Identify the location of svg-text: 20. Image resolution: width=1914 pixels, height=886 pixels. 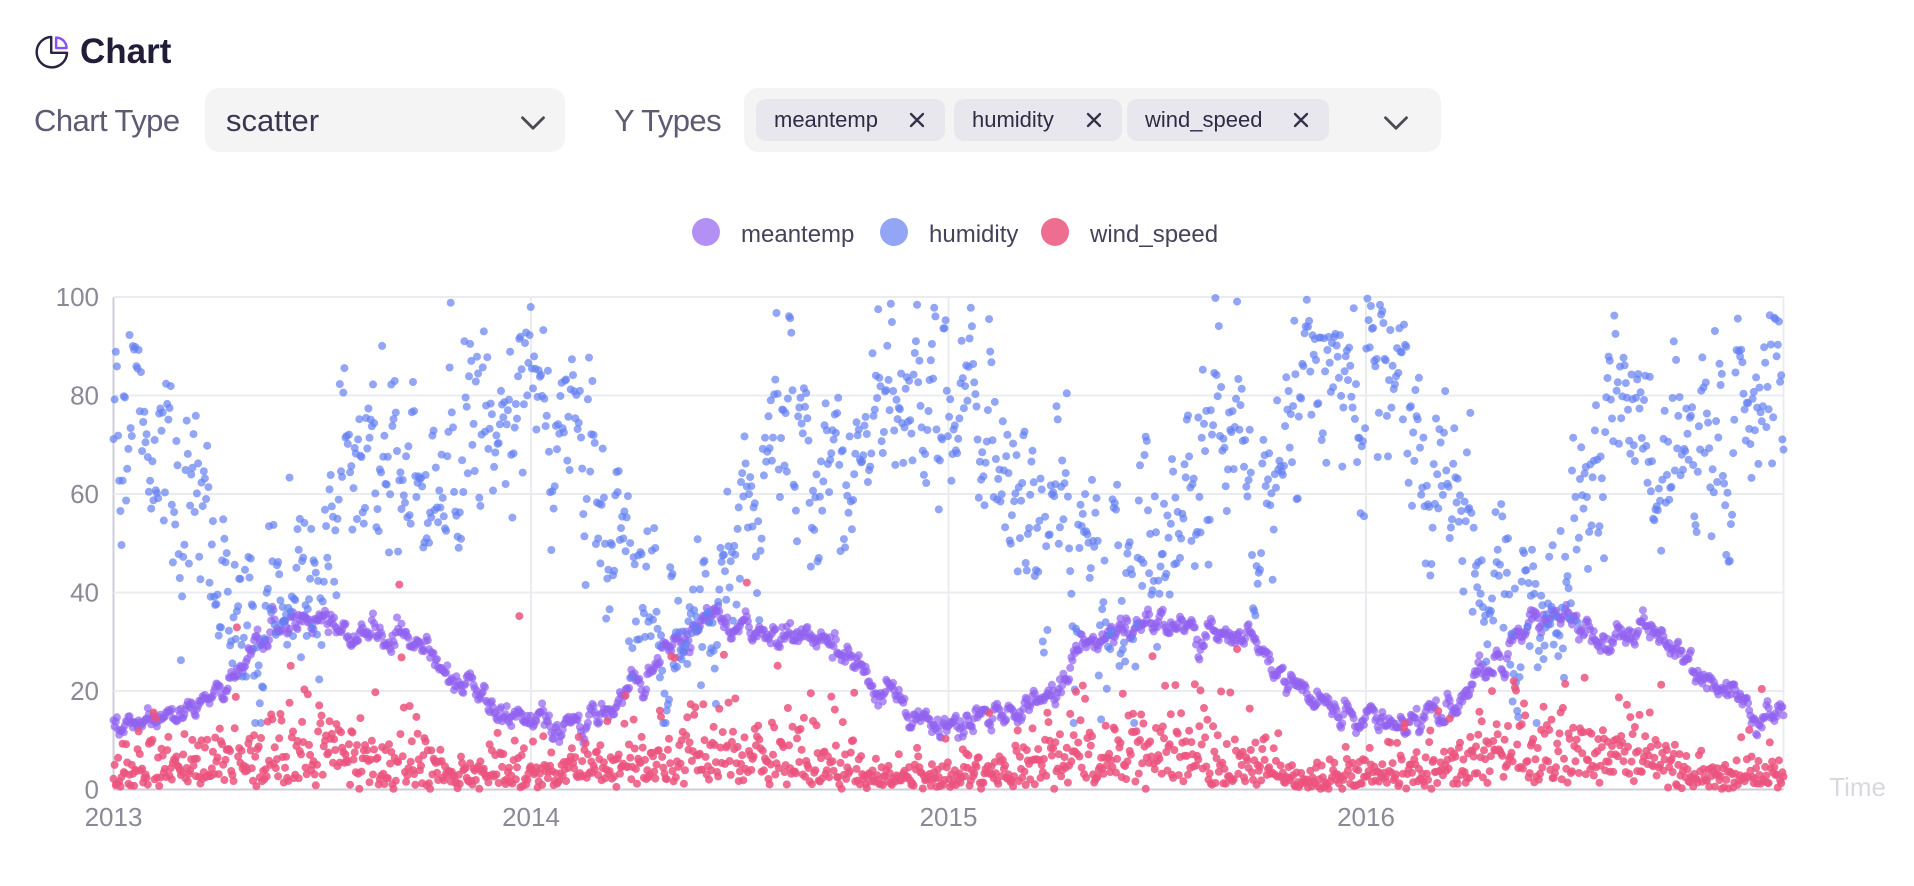
(84, 691).